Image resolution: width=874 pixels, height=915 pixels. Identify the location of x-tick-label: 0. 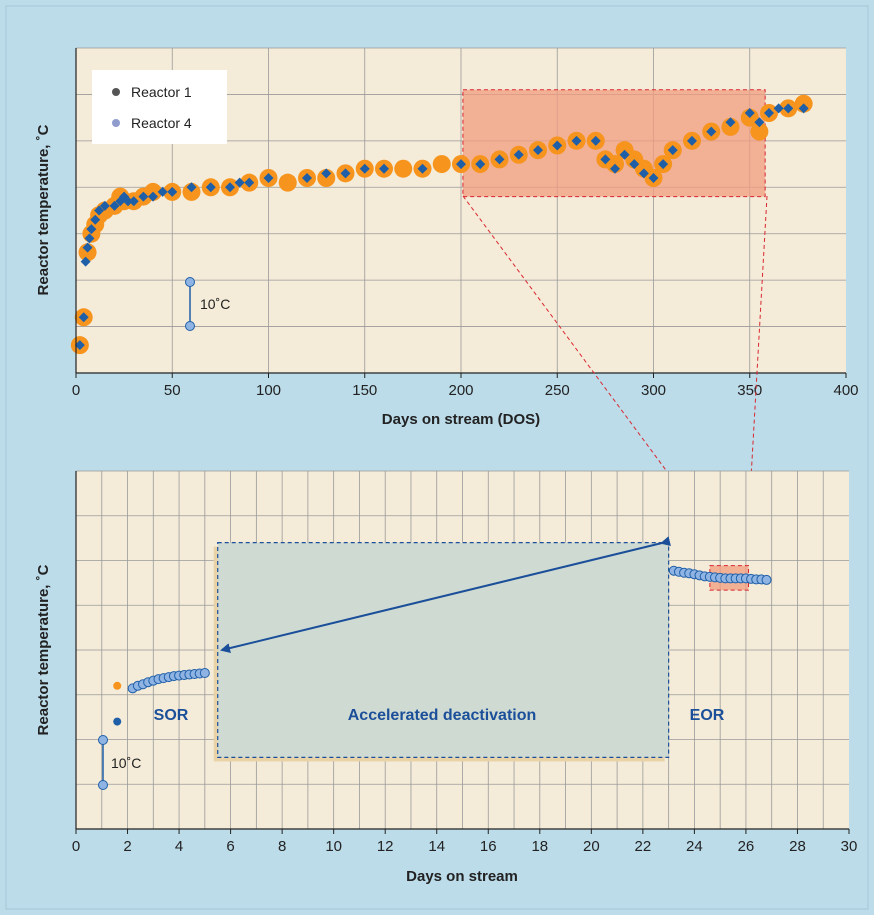
(76, 390).